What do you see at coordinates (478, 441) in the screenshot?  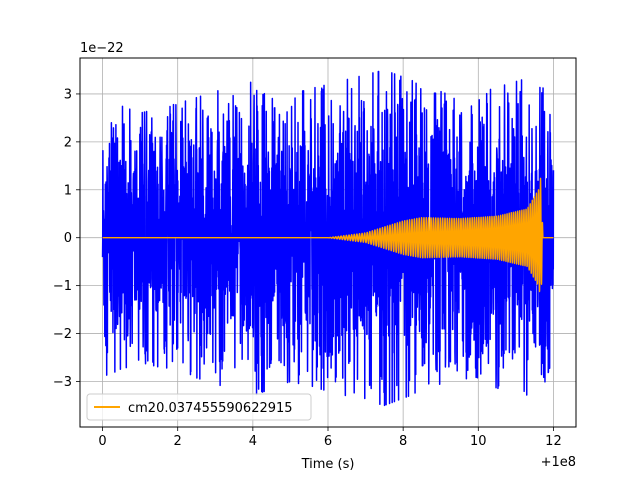 I see `x-tick-label: 10` at bounding box center [478, 441].